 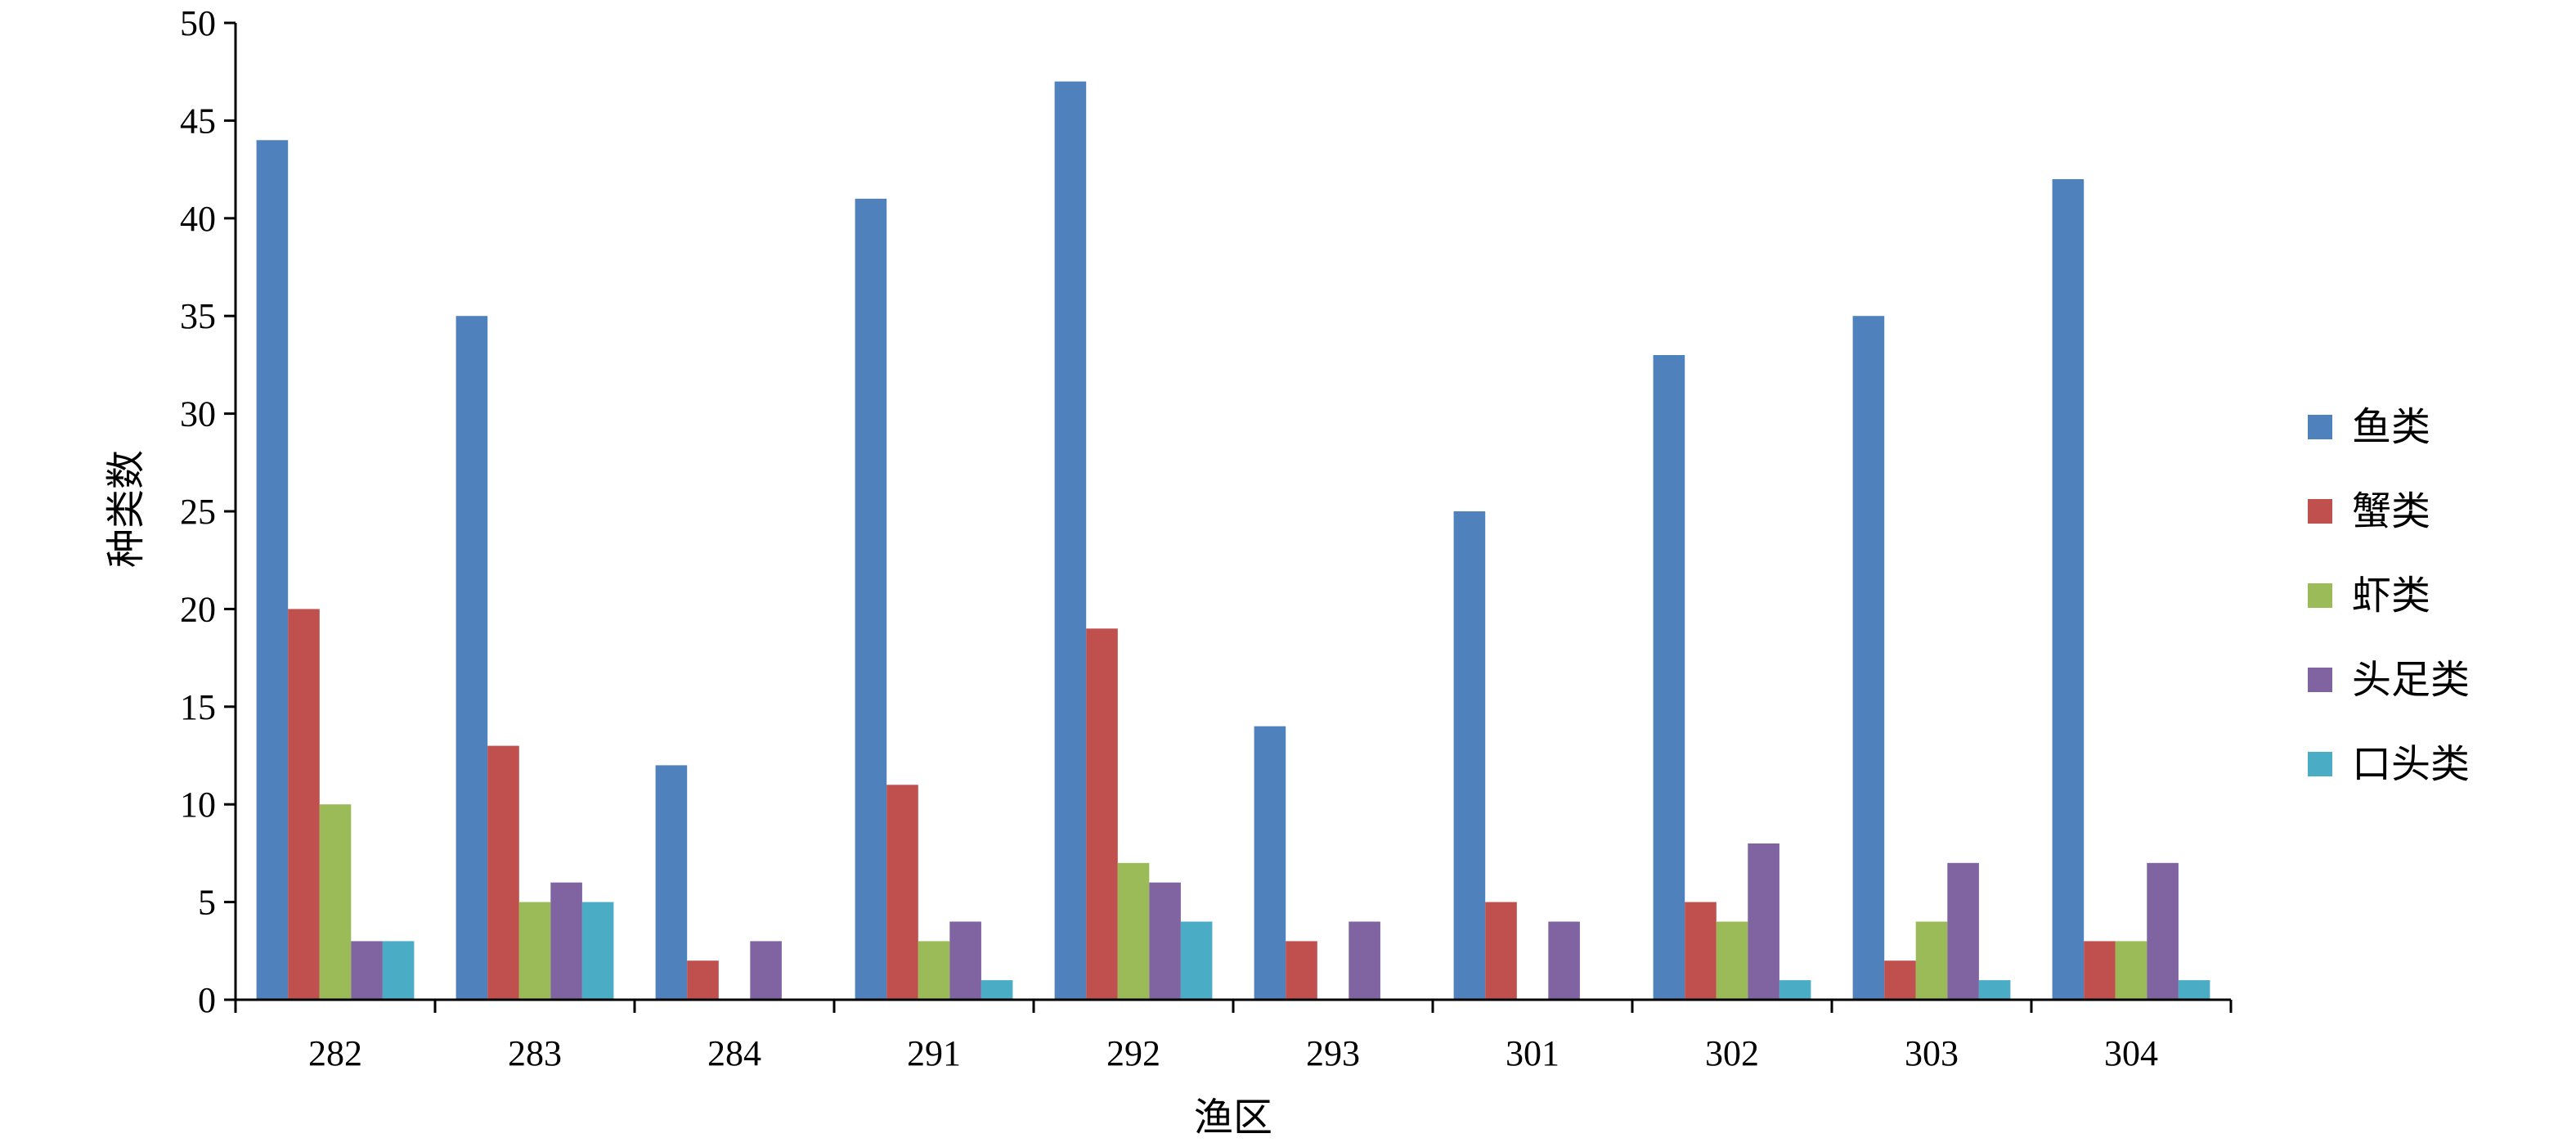 I want to click on legend-swatch-鱼类, so click(x=2320, y=427).